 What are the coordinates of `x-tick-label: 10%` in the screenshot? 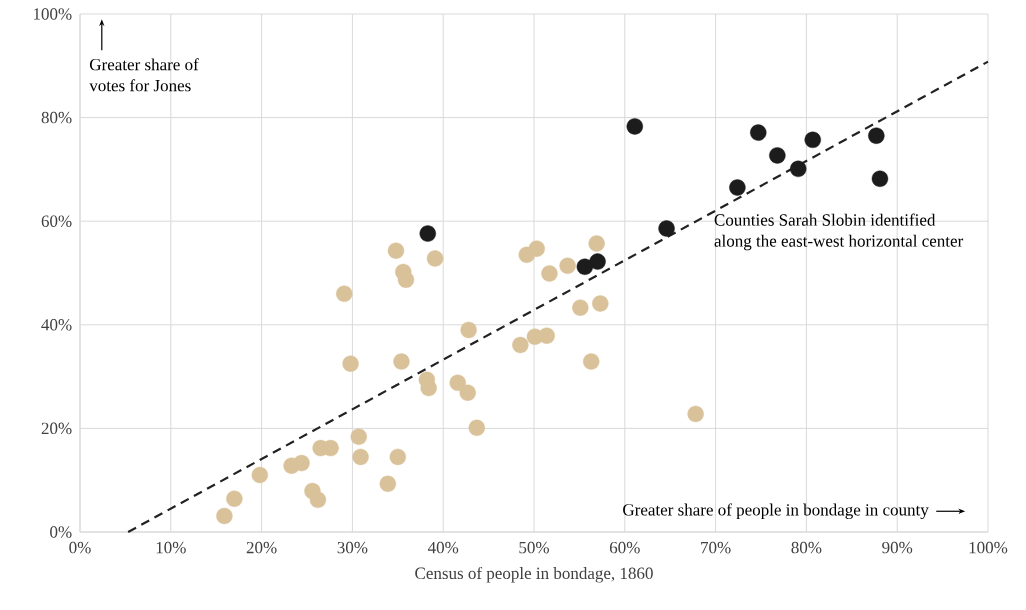 It's located at (171, 547).